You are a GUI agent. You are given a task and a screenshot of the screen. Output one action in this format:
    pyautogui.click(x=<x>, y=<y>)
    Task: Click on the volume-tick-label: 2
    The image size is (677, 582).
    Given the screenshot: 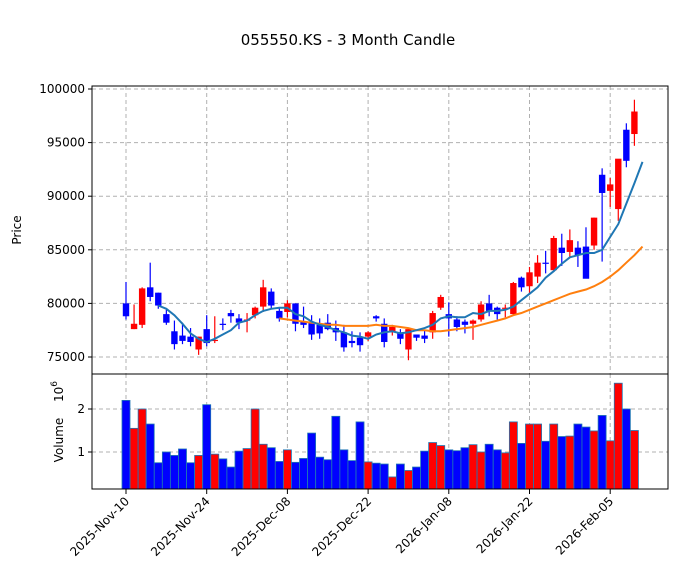 What is the action you would take?
    pyautogui.click(x=81, y=409)
    